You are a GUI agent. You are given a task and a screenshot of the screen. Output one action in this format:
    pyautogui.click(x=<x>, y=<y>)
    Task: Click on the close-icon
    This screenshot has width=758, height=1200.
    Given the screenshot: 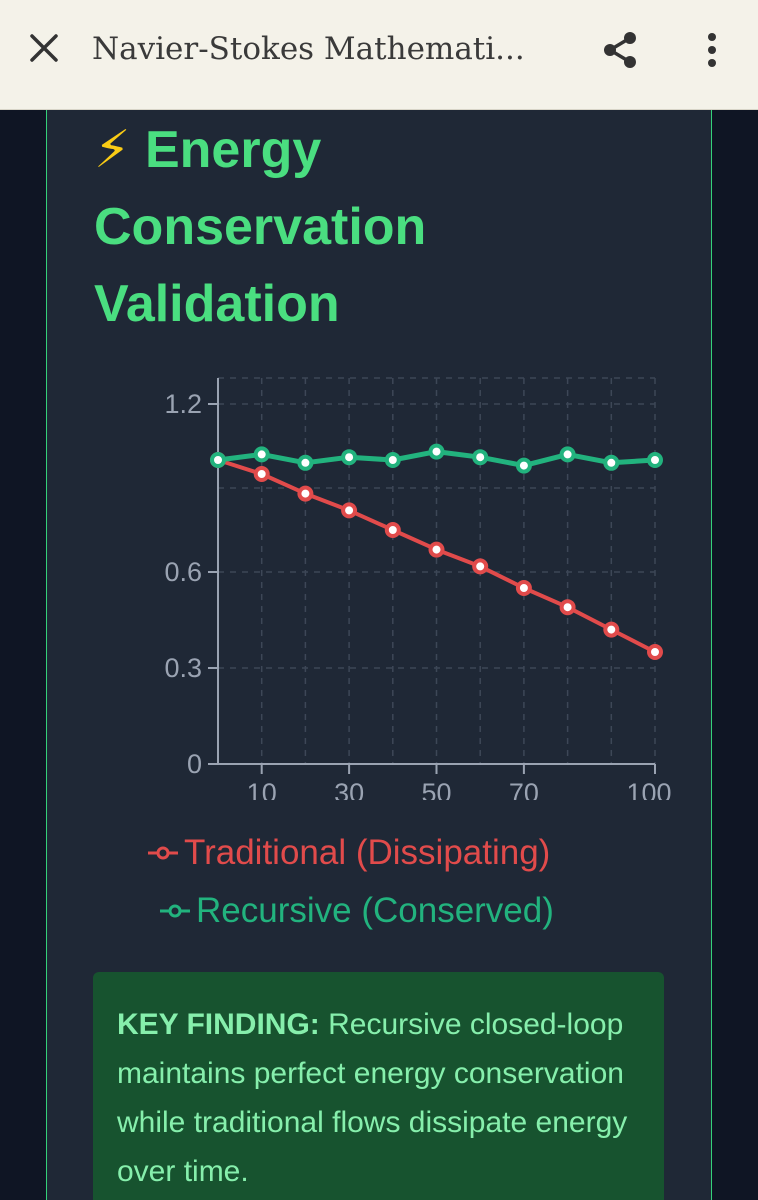 What is the action you would take?
    pyautogui.click(x=44, y=48)
    